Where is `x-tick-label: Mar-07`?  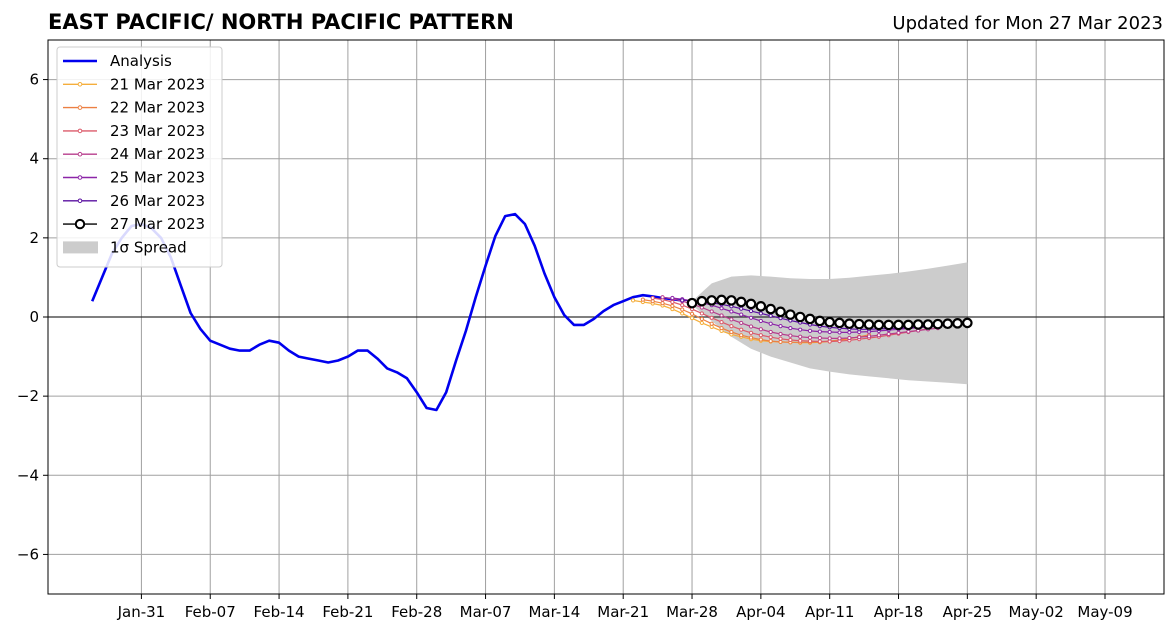 x-tick-label: Mar-07 is located at coordinates (486, 612).